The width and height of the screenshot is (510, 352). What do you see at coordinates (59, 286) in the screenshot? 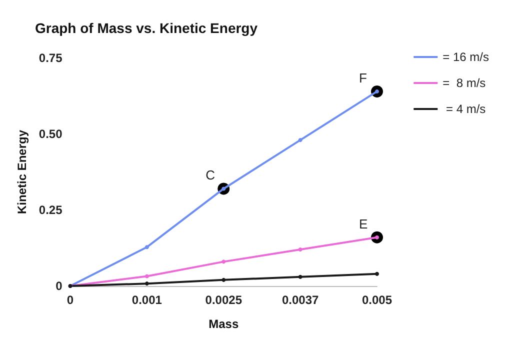
I see `y-tick-label: 0` at bounding box center [59, 286].